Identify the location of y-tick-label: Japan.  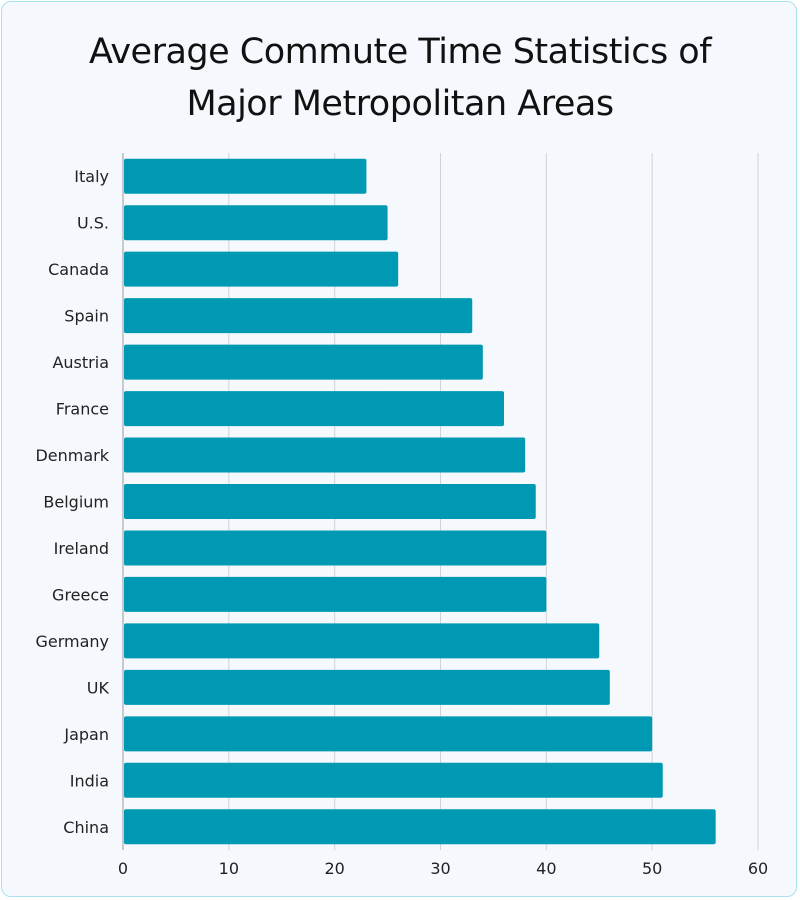
(86, 734).